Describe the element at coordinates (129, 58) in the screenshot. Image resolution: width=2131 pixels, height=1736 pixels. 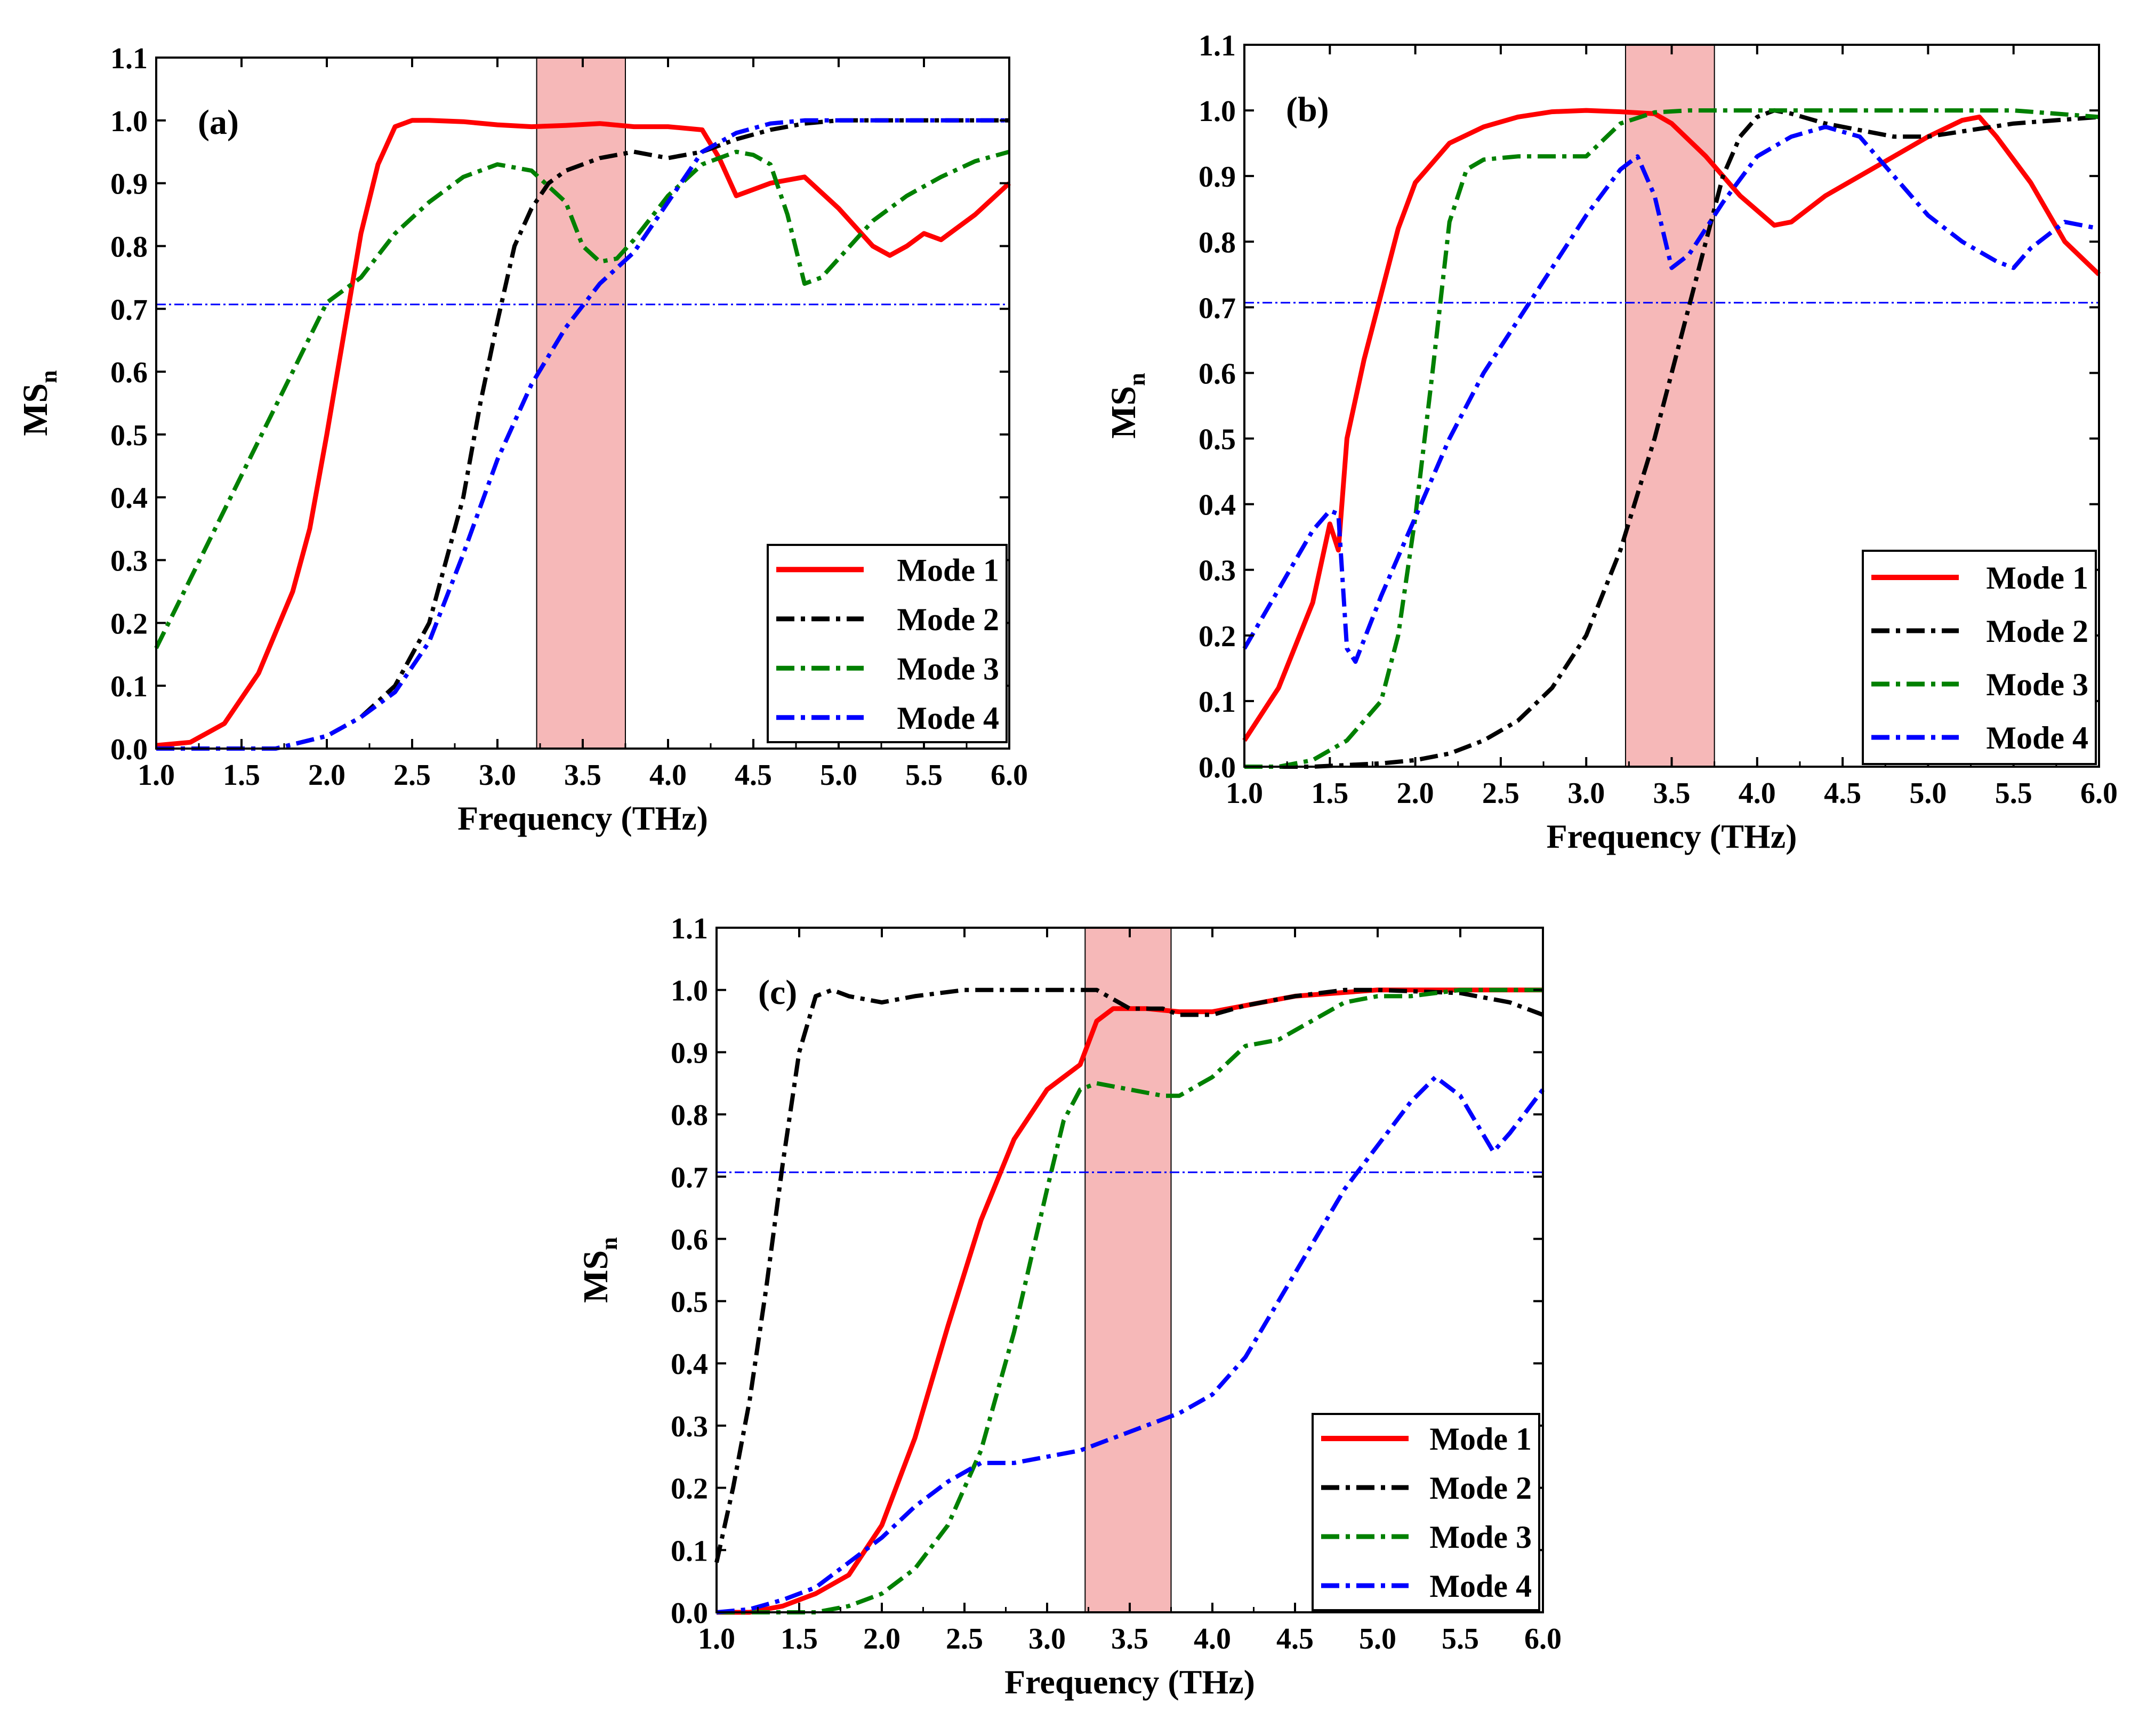
I see `y-tick-label: 1.1` at that location.